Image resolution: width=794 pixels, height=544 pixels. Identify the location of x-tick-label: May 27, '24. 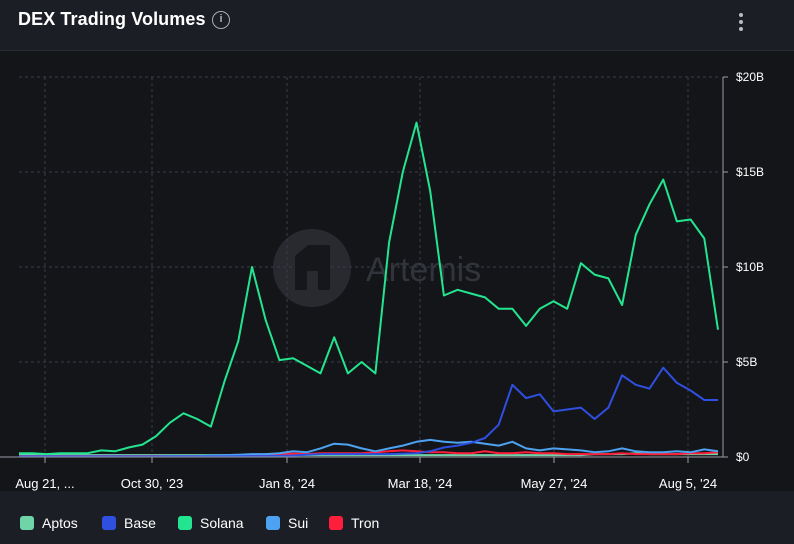
(554, 483).